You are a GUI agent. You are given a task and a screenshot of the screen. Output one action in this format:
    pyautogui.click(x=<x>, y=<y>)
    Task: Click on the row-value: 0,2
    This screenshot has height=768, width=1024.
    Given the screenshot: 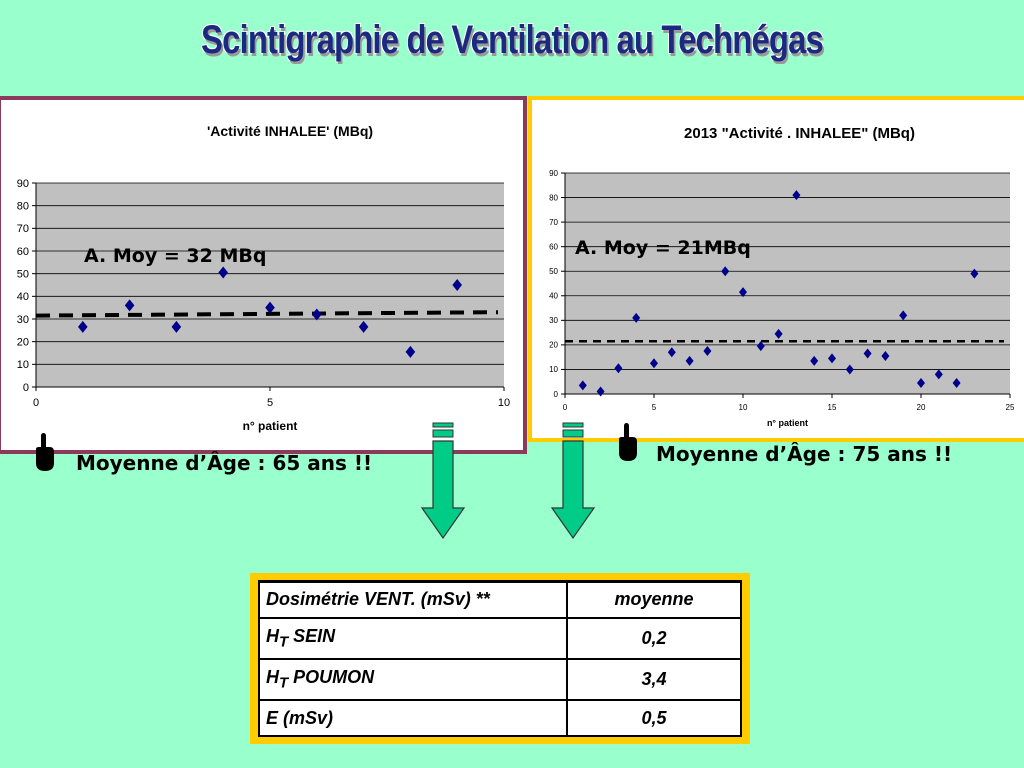 What is the action you would take?
    pyautogui.click(x=654, y=638)
    